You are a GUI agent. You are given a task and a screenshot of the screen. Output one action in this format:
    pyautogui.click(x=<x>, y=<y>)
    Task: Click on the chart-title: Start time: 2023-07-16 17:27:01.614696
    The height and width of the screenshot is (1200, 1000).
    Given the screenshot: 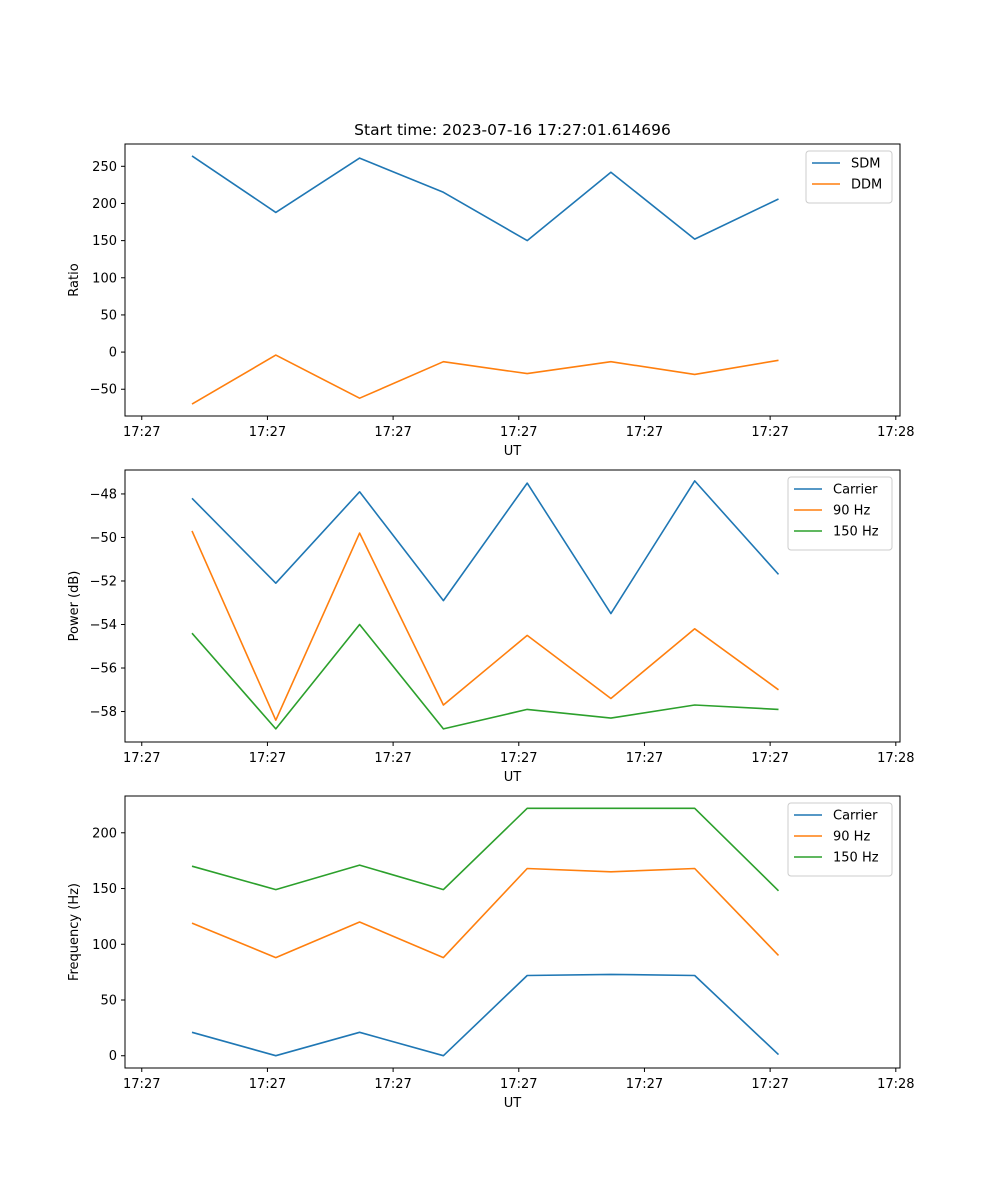 What is the action you would take?
    pyautogui.click(x=512, y=130)
    